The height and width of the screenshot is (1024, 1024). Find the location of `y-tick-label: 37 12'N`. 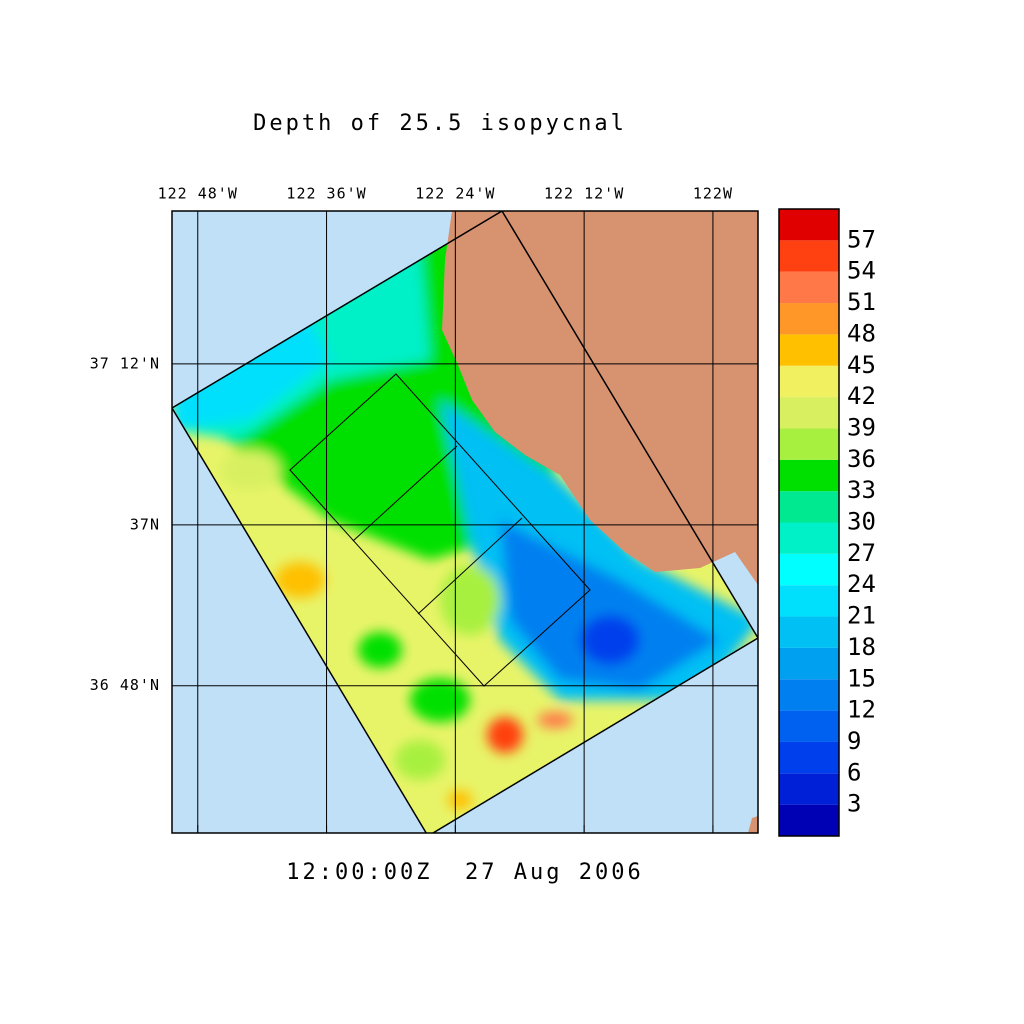

y-tick-label: 37 12'N is located at coordinates (125, 363).